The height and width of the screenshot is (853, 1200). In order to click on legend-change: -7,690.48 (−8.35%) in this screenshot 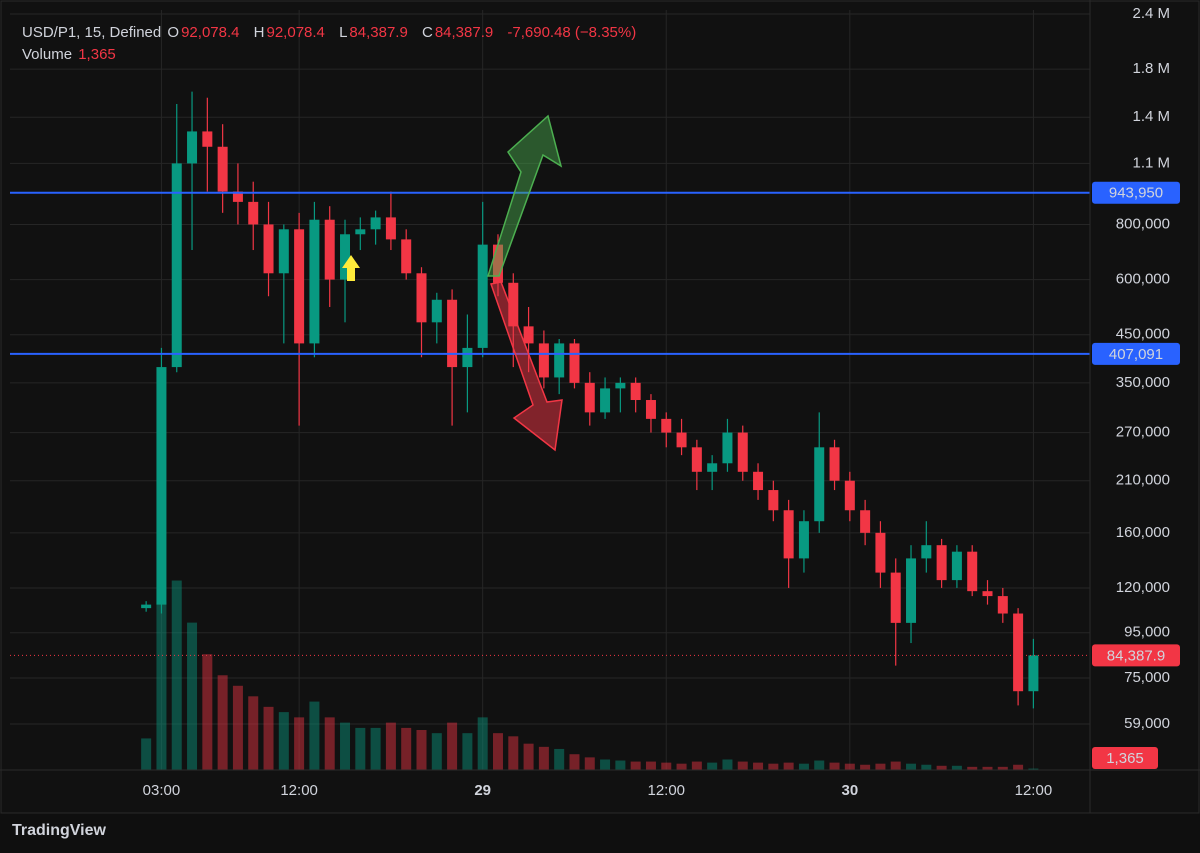, I will do `click(572, 32)`.